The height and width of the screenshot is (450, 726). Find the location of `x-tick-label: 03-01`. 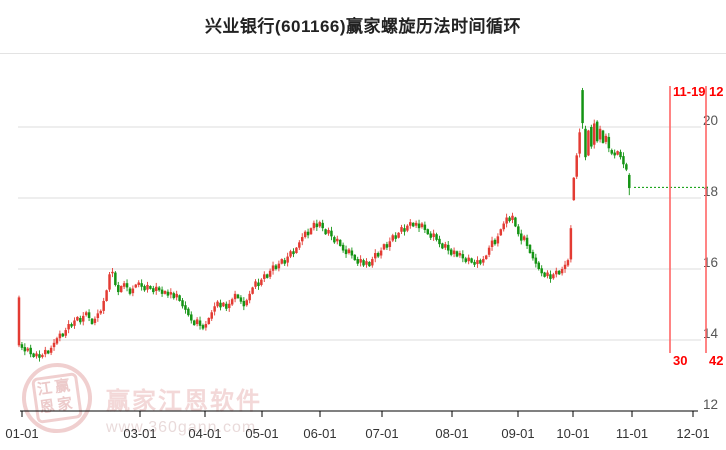

x-tick-label: 03-01 is located at coordinates (139, 433).